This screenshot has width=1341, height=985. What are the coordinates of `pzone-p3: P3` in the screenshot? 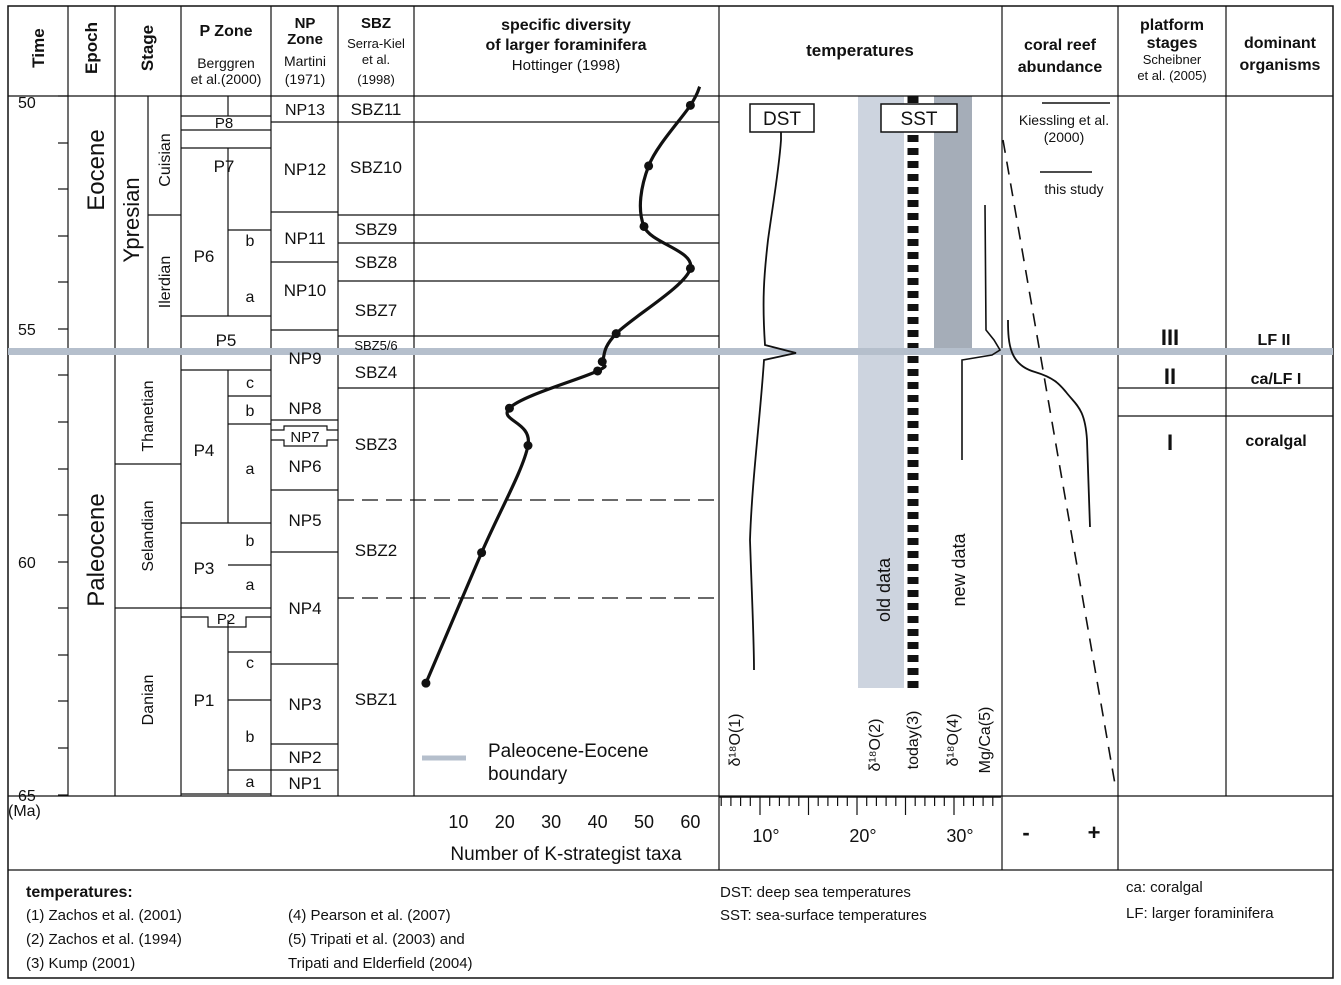 It's located at (204, 568).